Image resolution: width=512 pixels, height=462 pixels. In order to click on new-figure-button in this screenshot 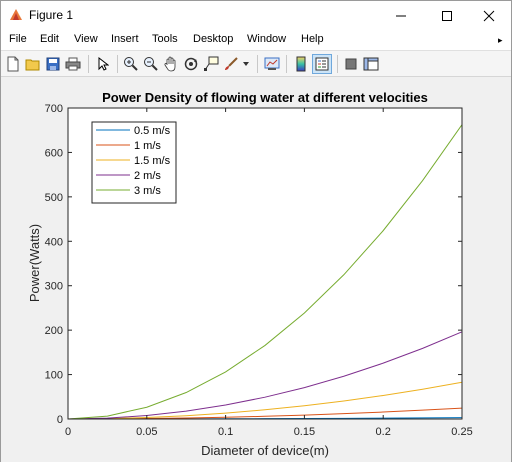, I will do `click(13, 64)`.